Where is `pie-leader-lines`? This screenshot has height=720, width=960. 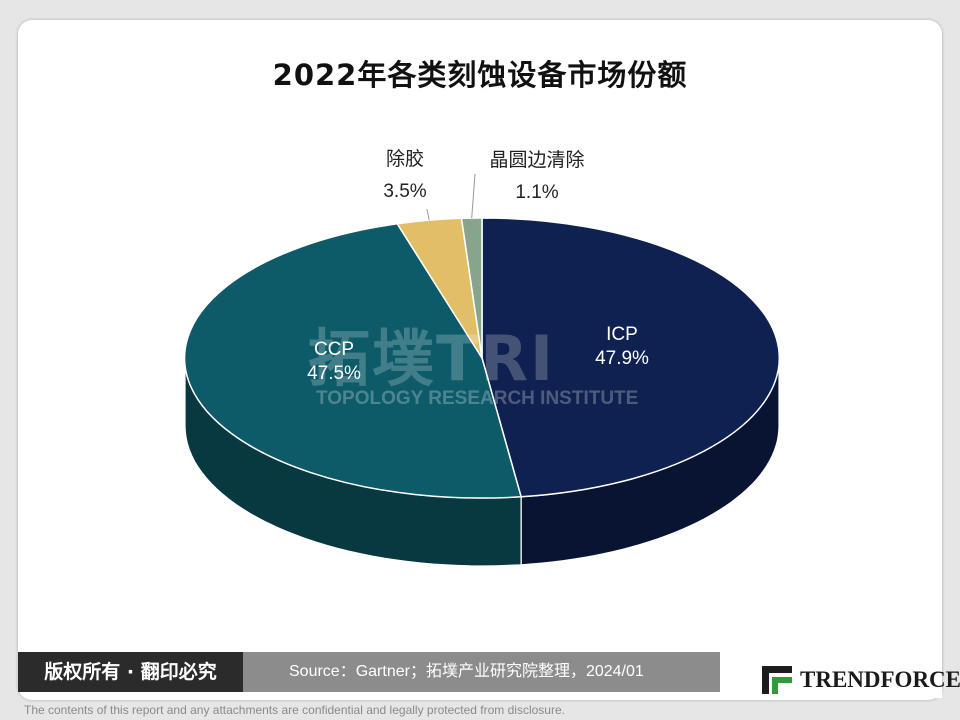 pie-leader-lines is located at coordinates (451, 197).